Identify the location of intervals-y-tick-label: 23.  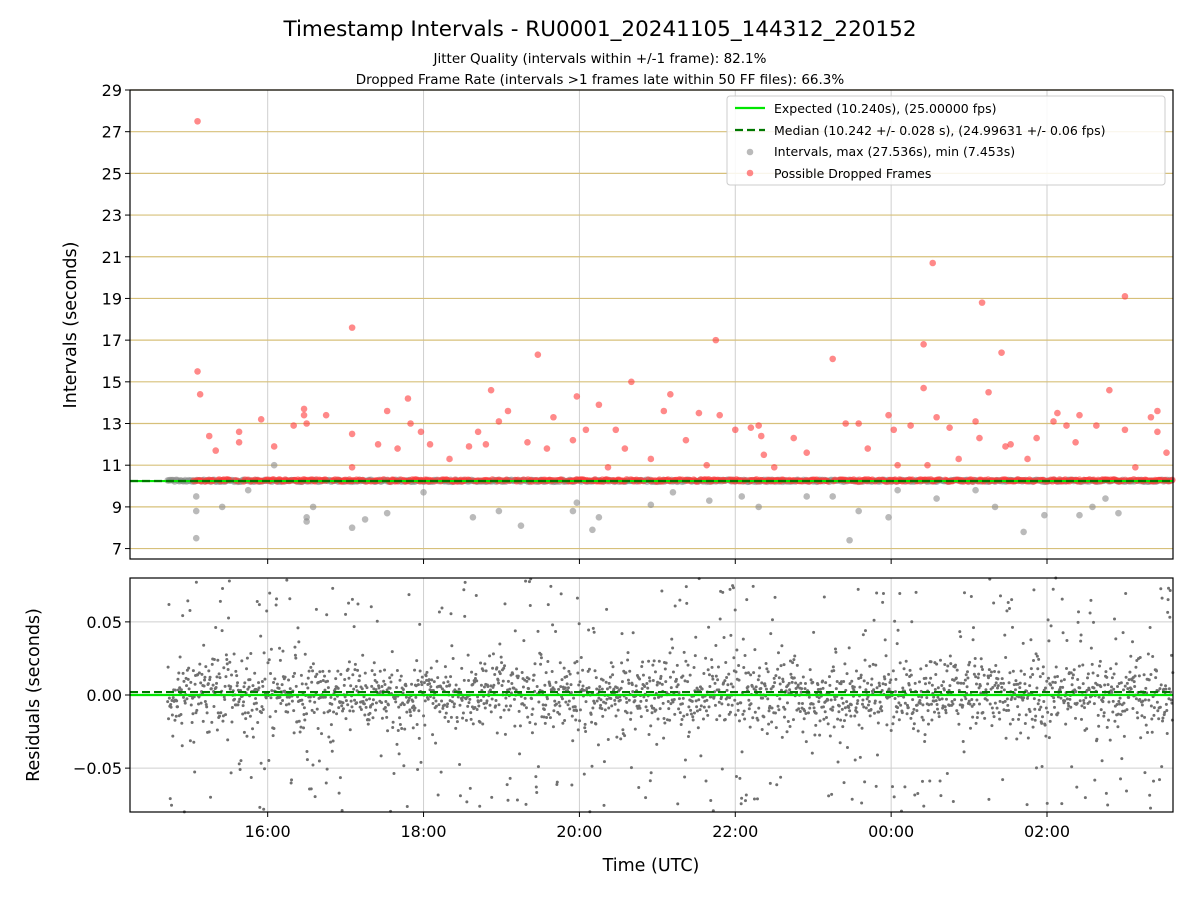
(112, 215).